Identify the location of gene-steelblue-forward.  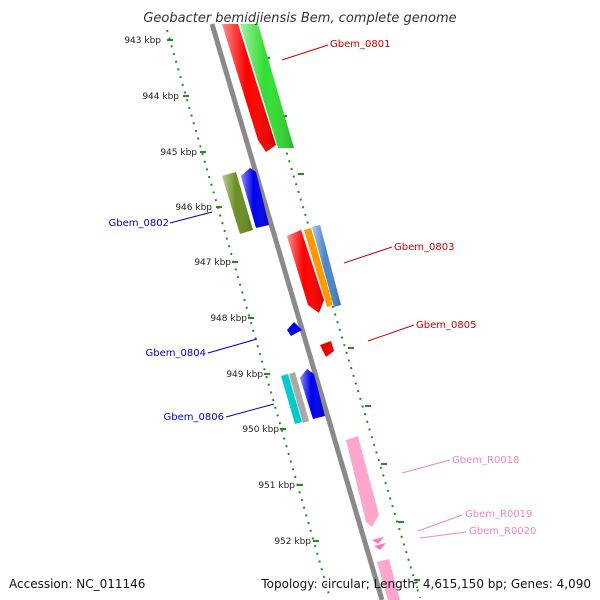
(326, 266).